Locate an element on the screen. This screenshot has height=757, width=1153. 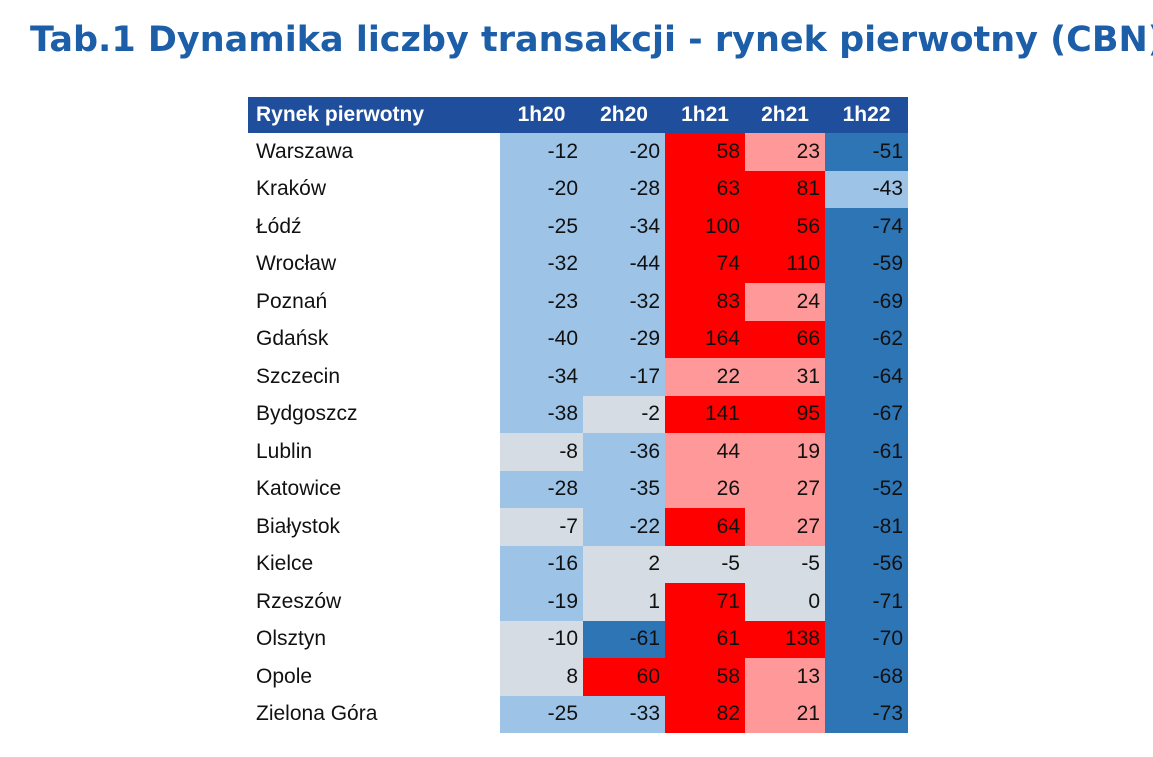
value-cell: -7 is located at coordinates (541, 527).